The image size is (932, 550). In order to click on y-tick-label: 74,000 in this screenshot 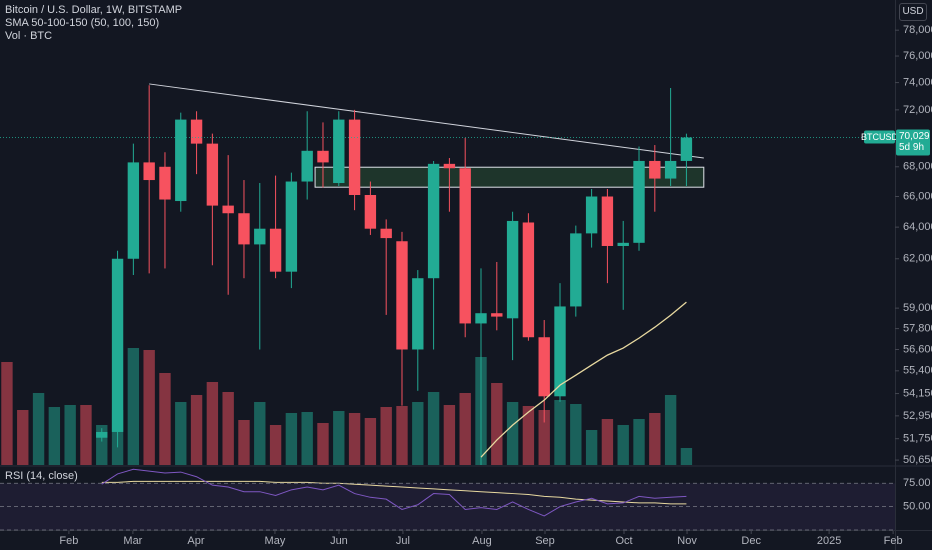, I will do `click(917, 82)`.